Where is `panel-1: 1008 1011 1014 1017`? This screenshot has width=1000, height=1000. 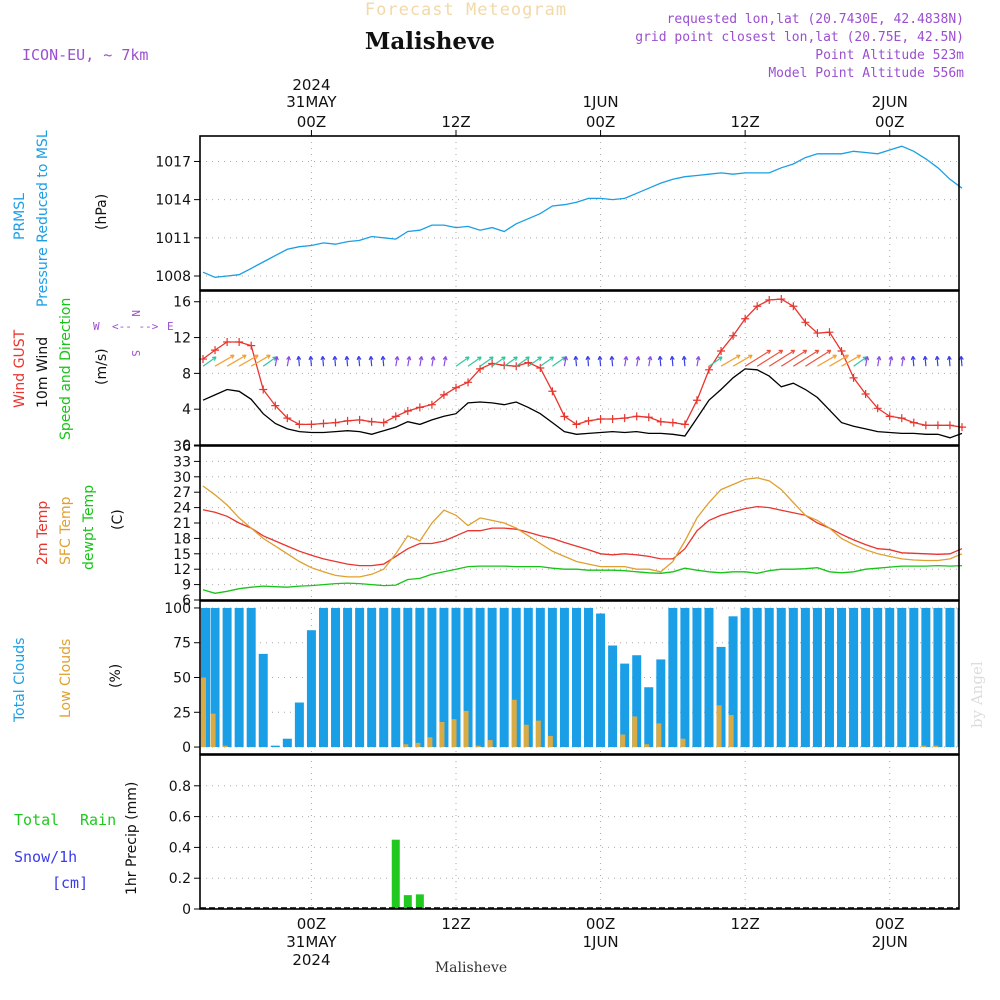
panel-1: 1008 1011 1014 1017 is located at coordinates (559, 213).